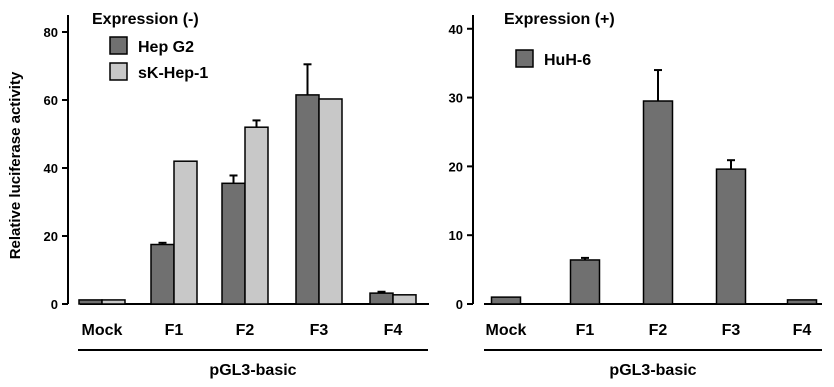  Describe the element at coordinates (559, 19) in the screenshot. I see `legend-title: Expression (+)` at that location.